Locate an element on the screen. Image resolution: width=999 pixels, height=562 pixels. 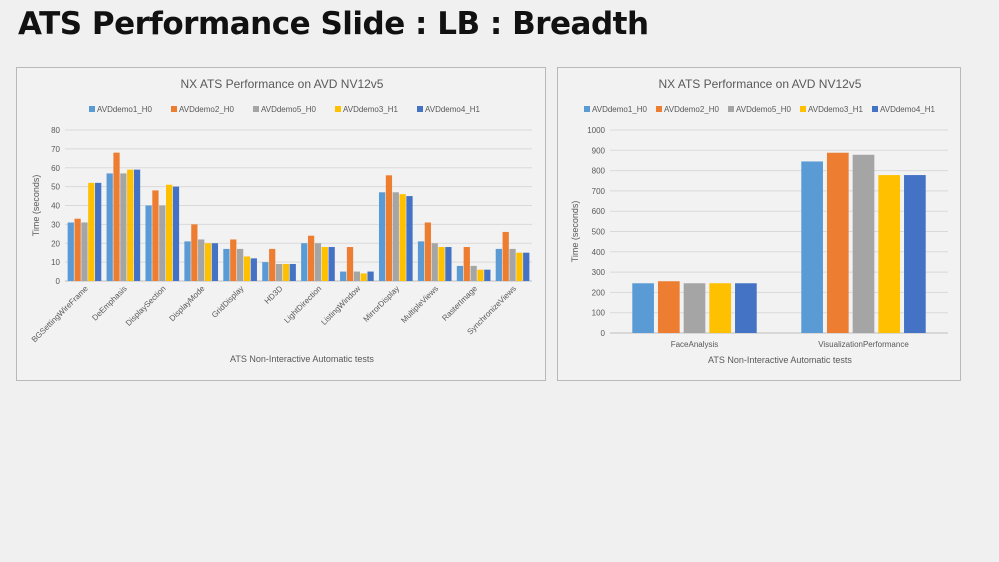
y-tick-label: 40 is located at coordinates (55, 206).